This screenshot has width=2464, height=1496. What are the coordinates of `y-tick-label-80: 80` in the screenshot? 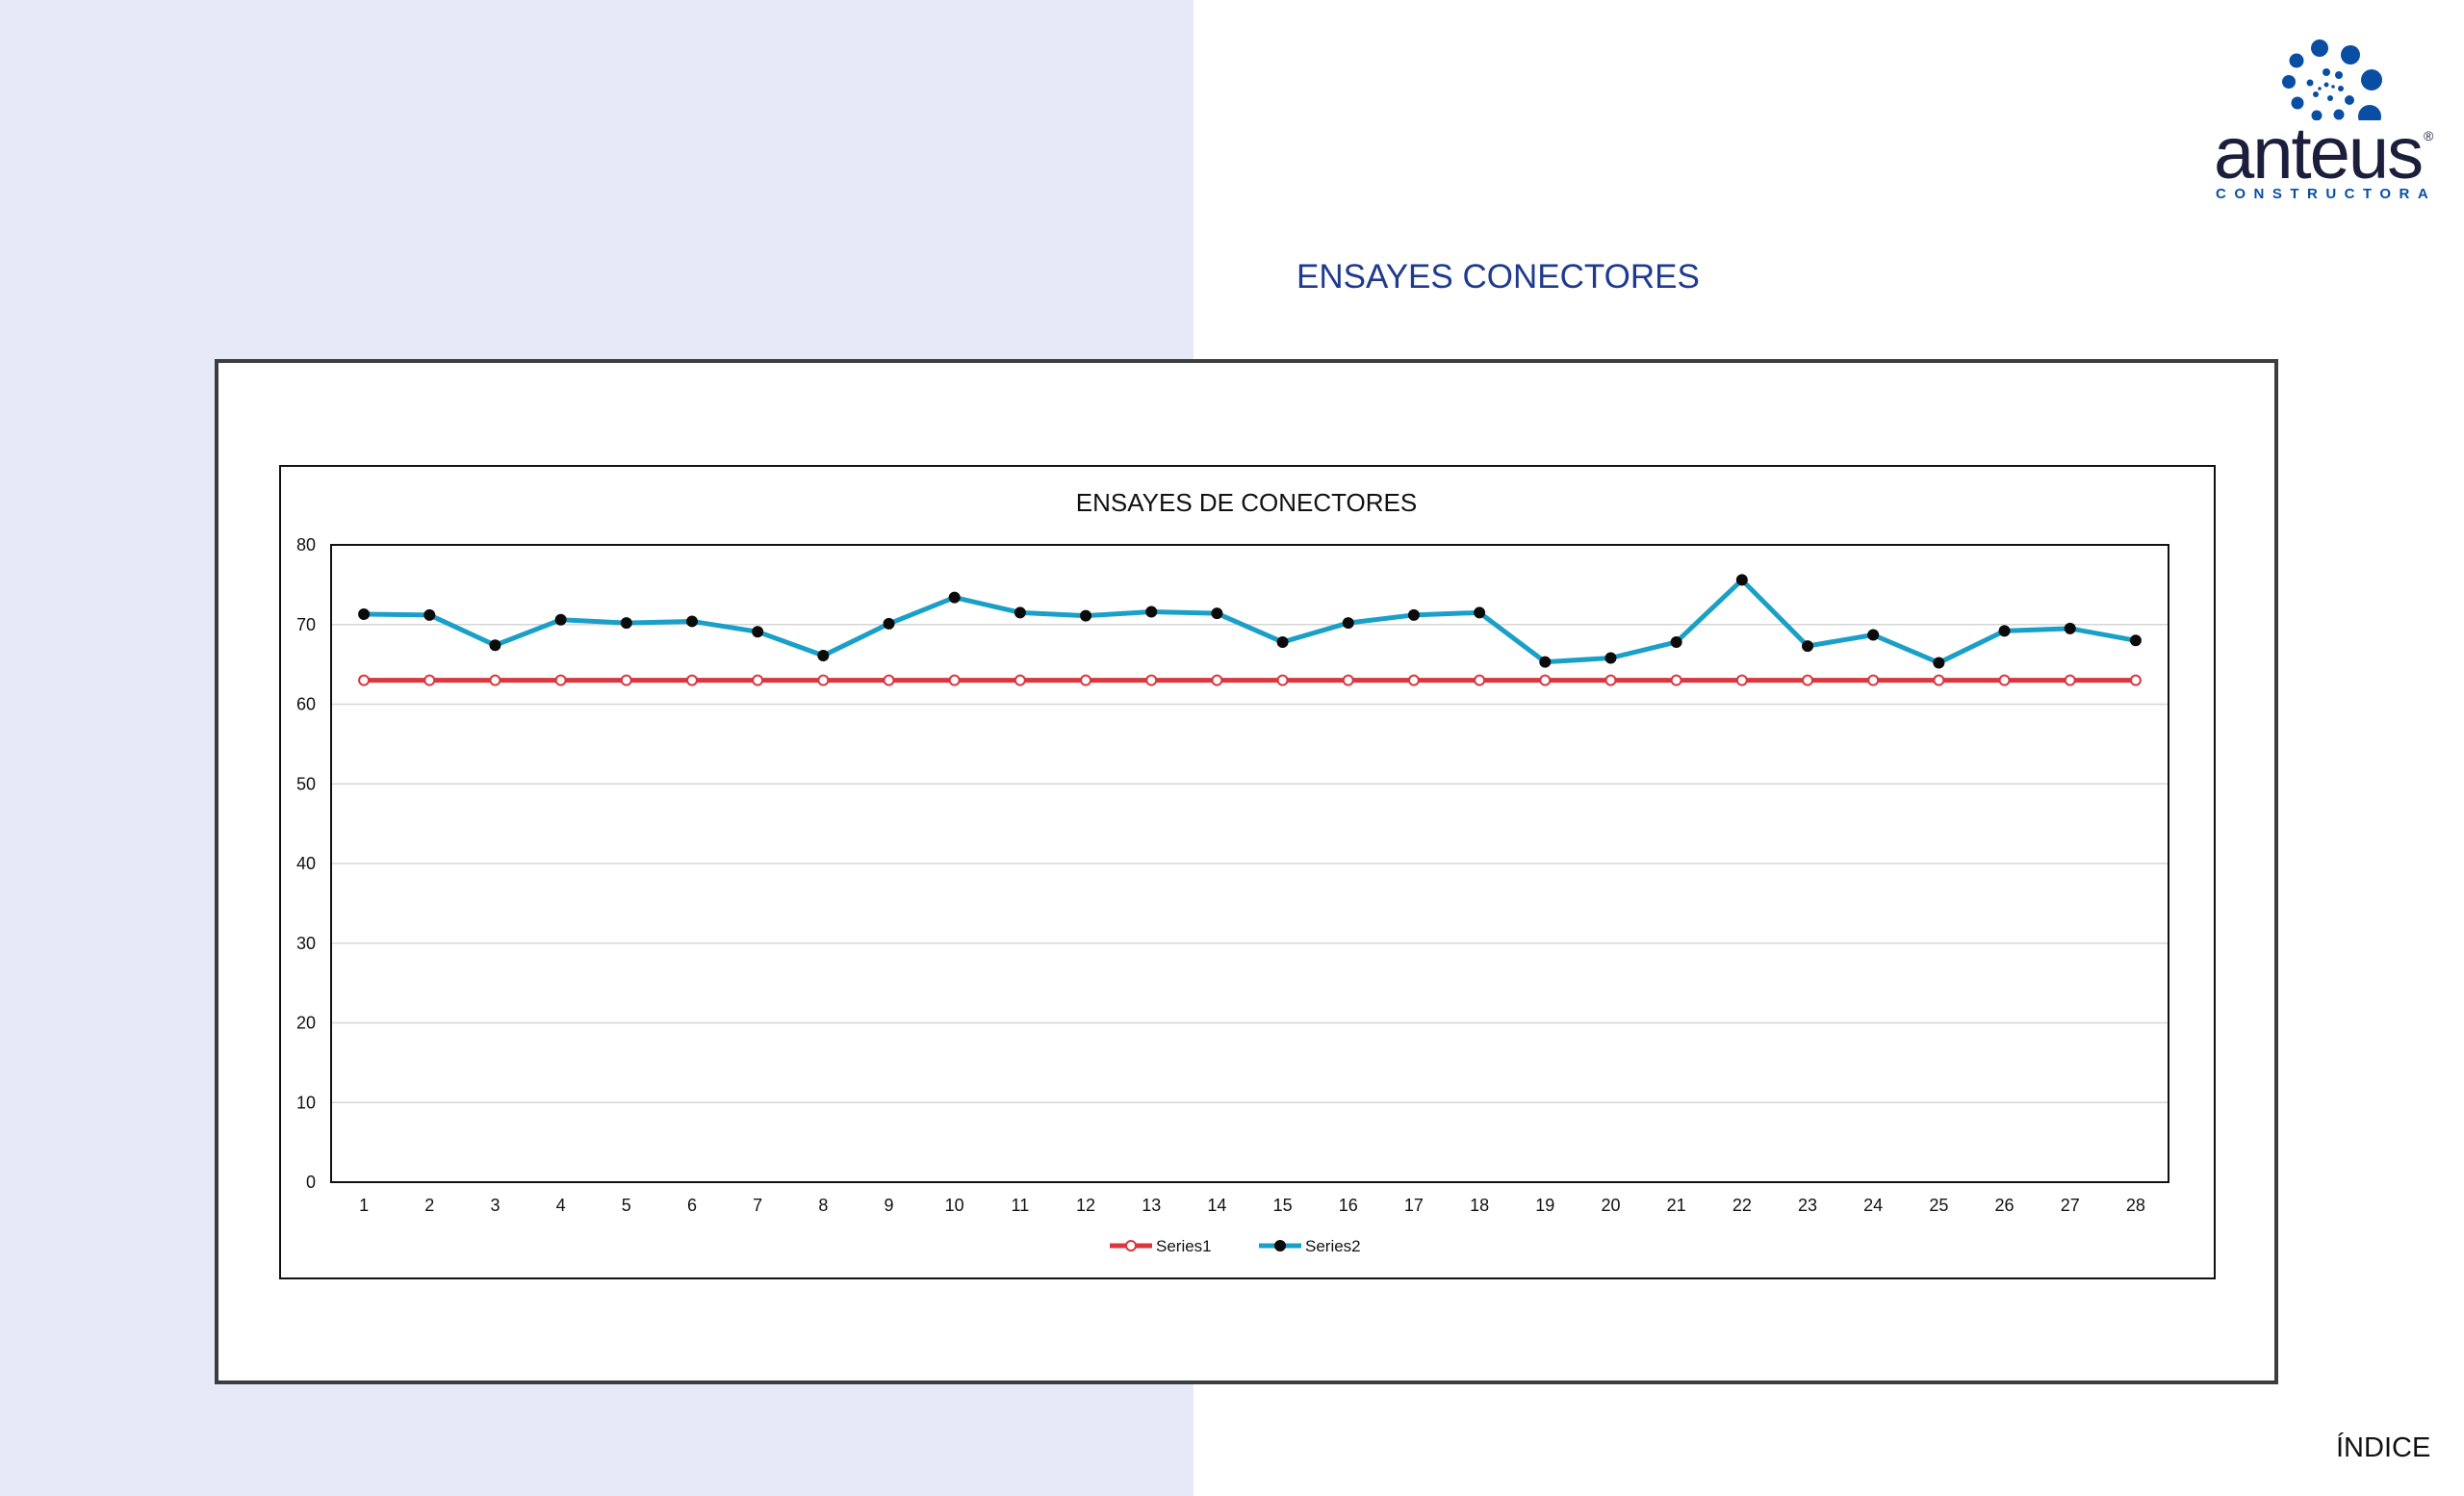 It's located at (306, 545).